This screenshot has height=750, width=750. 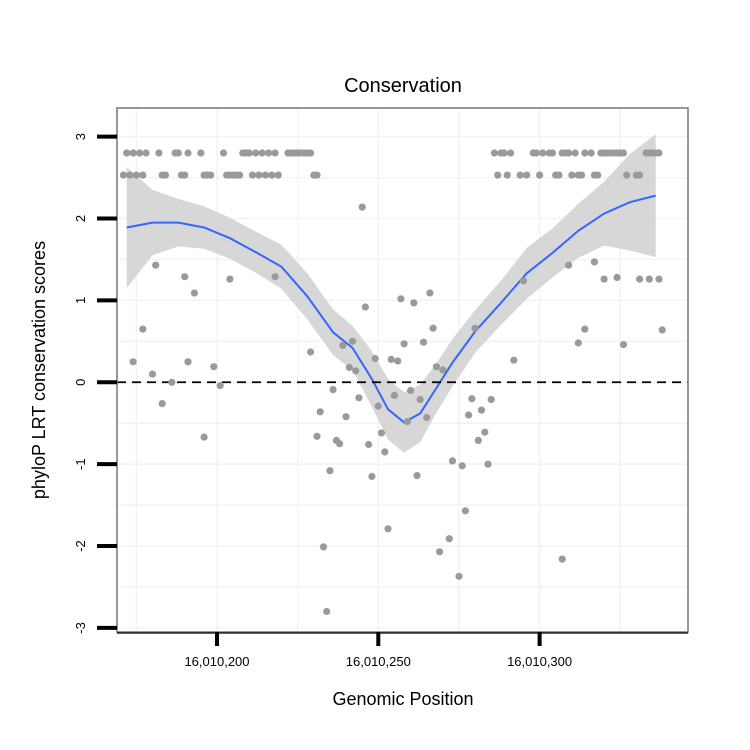 What do you see at coordinates (80, 464) in the screenshot?
I see `y-tick-label: -1` at bounding box center [80, 464].